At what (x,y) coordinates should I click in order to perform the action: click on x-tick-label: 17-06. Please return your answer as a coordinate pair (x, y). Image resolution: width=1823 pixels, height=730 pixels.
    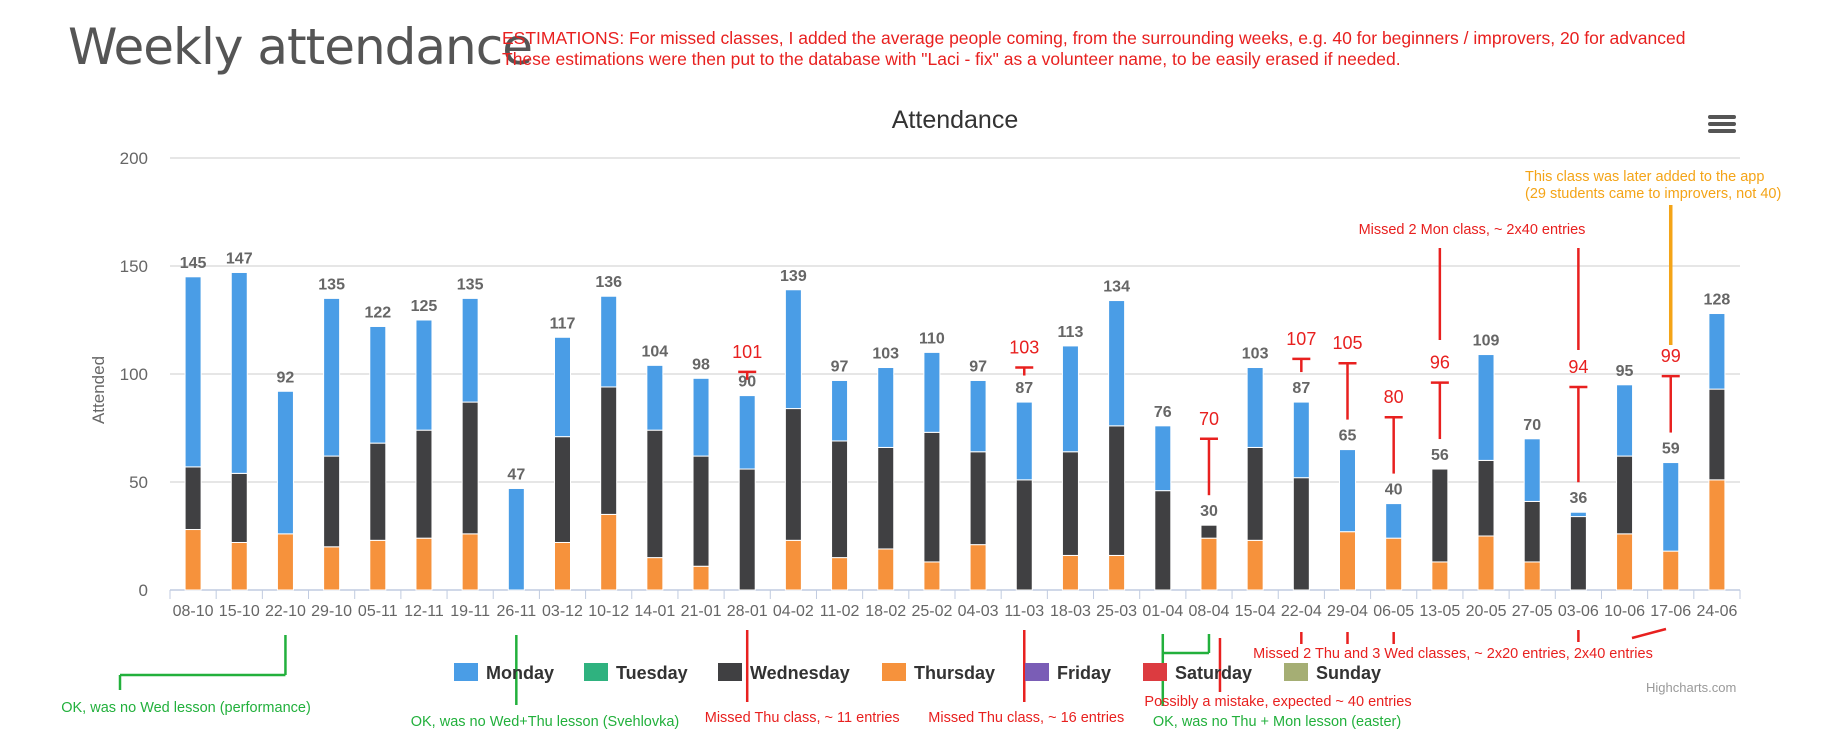
    Looking at the image, I should click on (1670, 611).